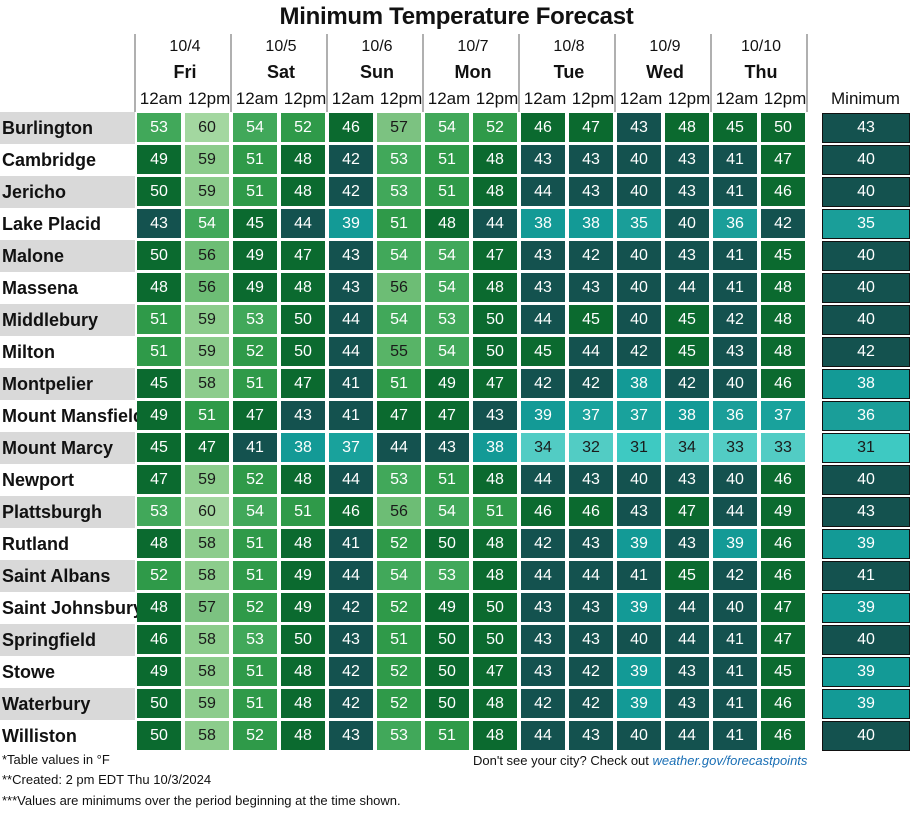 Image resolution: width=913 pixels, height=829 pixels. I want to click on temperature-cell: 44, so click(687, 639).